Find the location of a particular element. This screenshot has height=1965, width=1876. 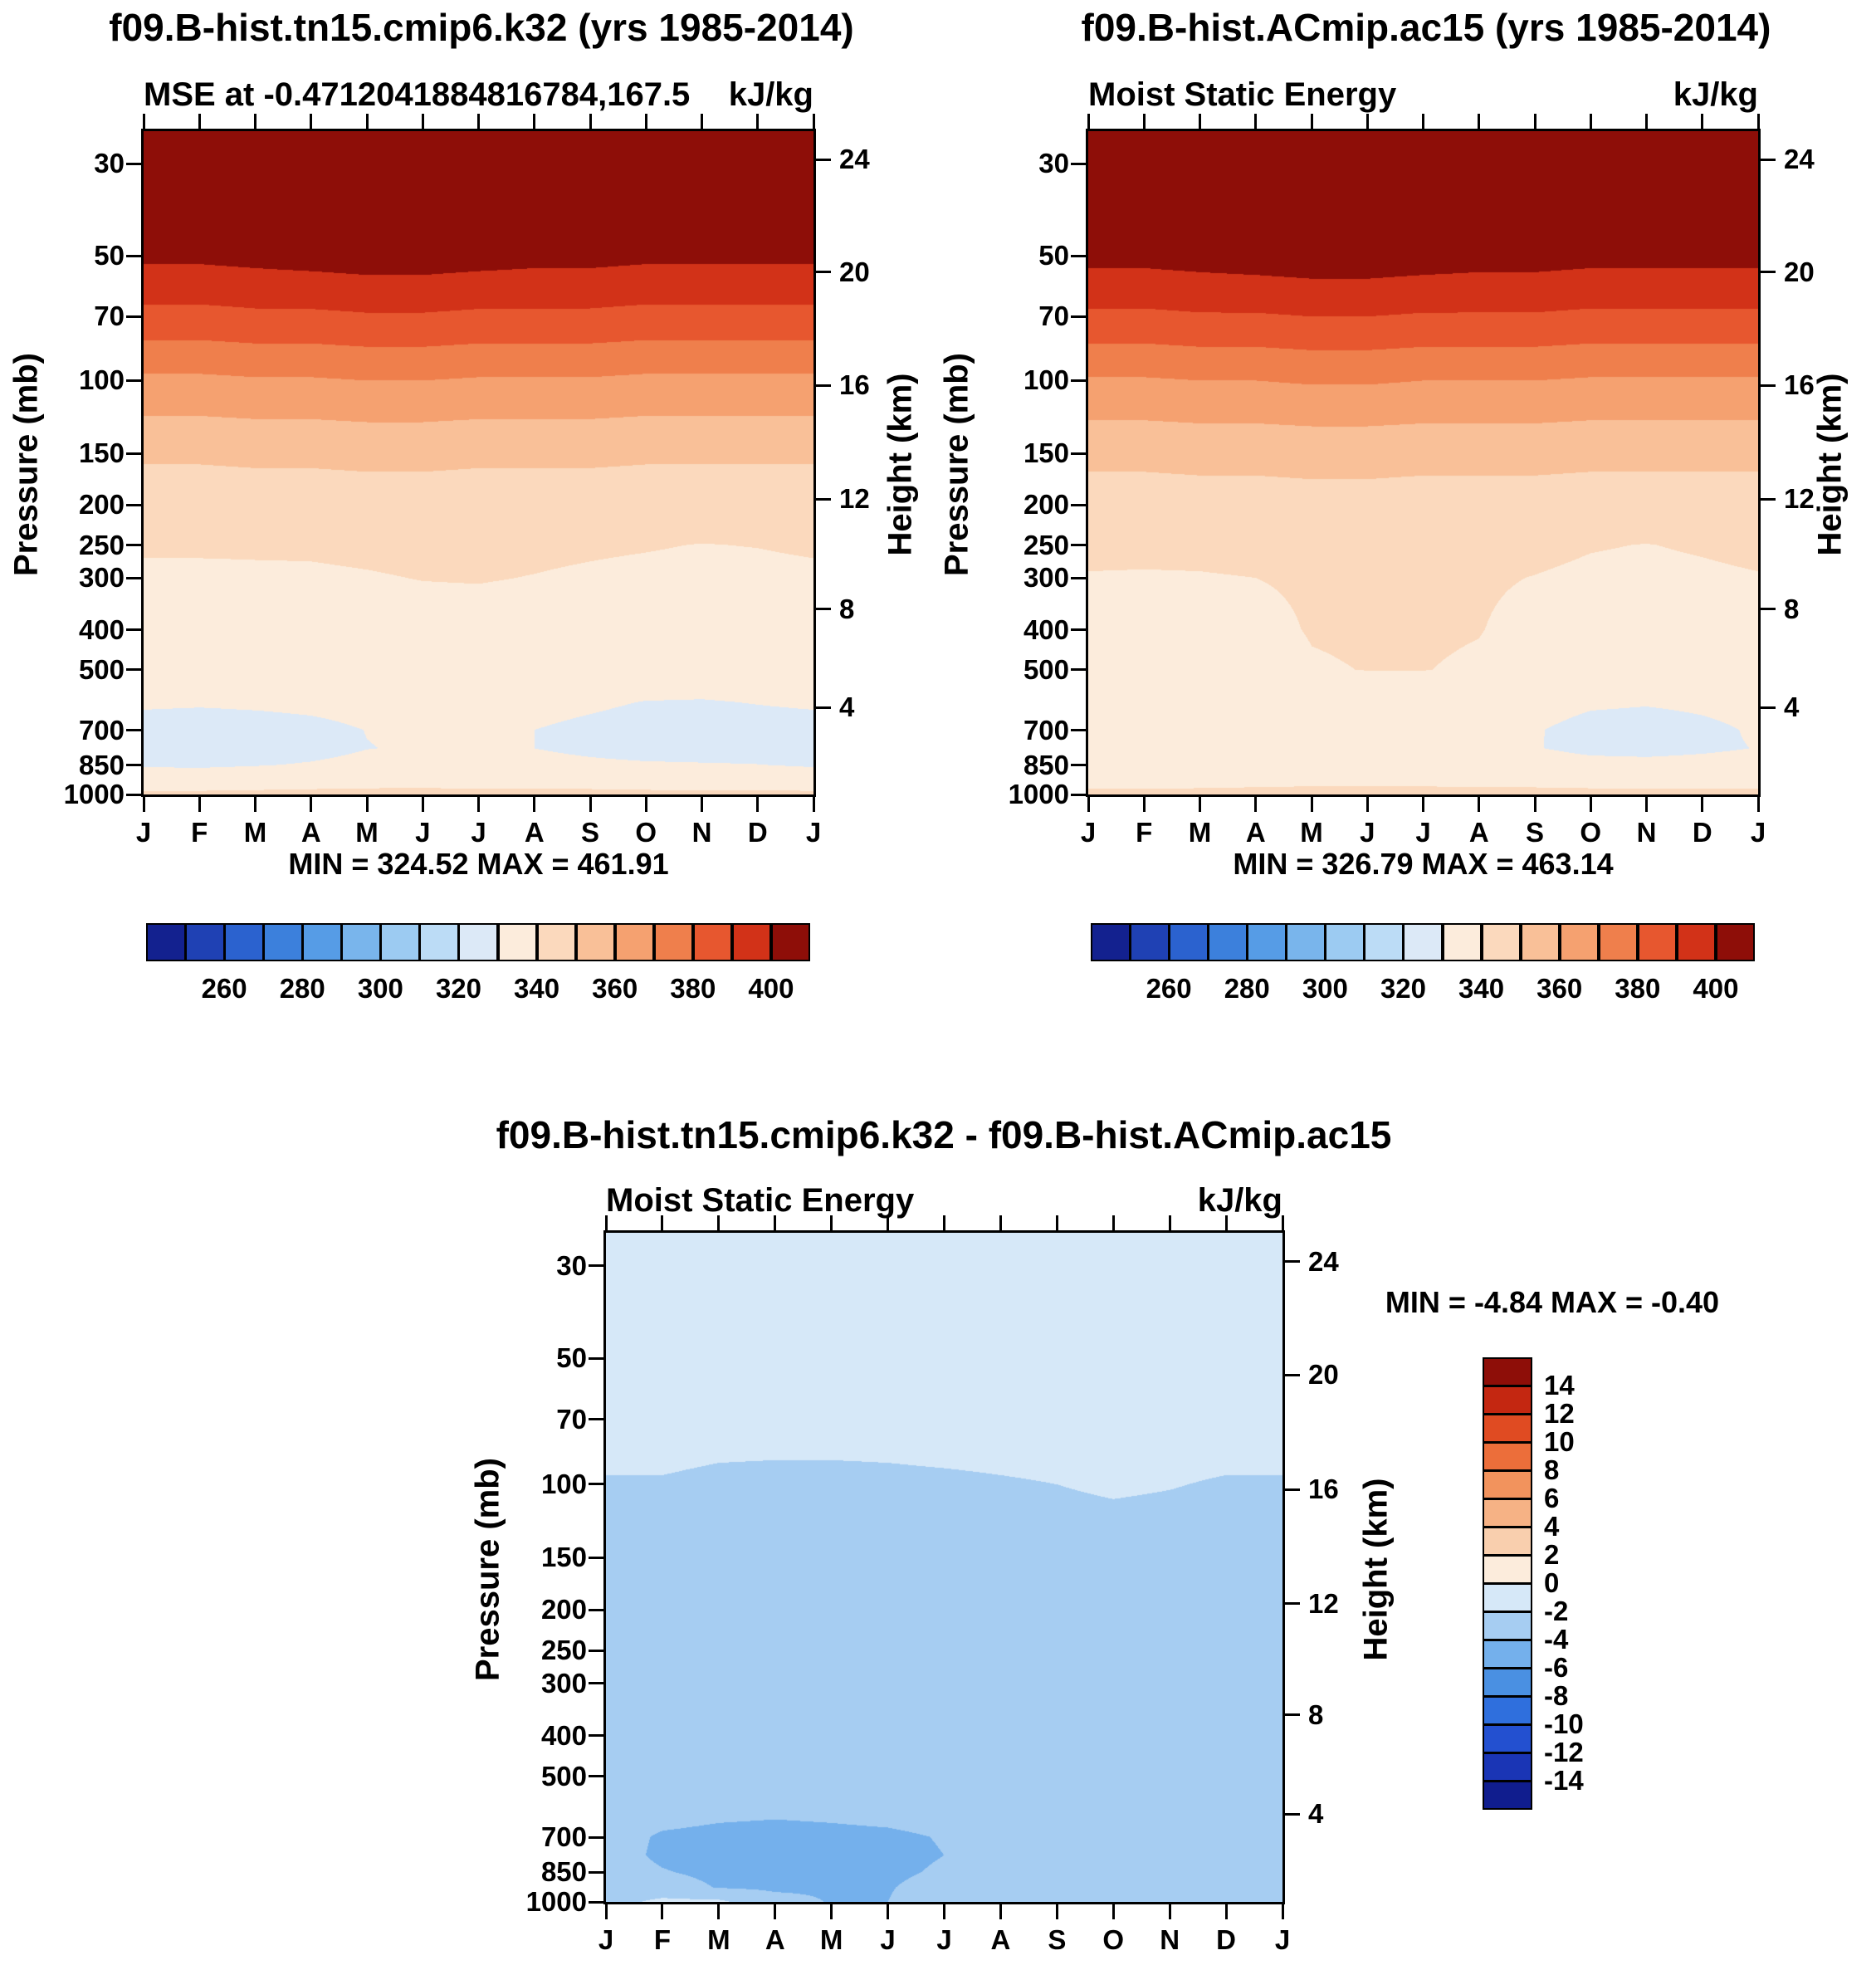

colorbar-tick-label: 380 is located at coordinates (1638, 989).